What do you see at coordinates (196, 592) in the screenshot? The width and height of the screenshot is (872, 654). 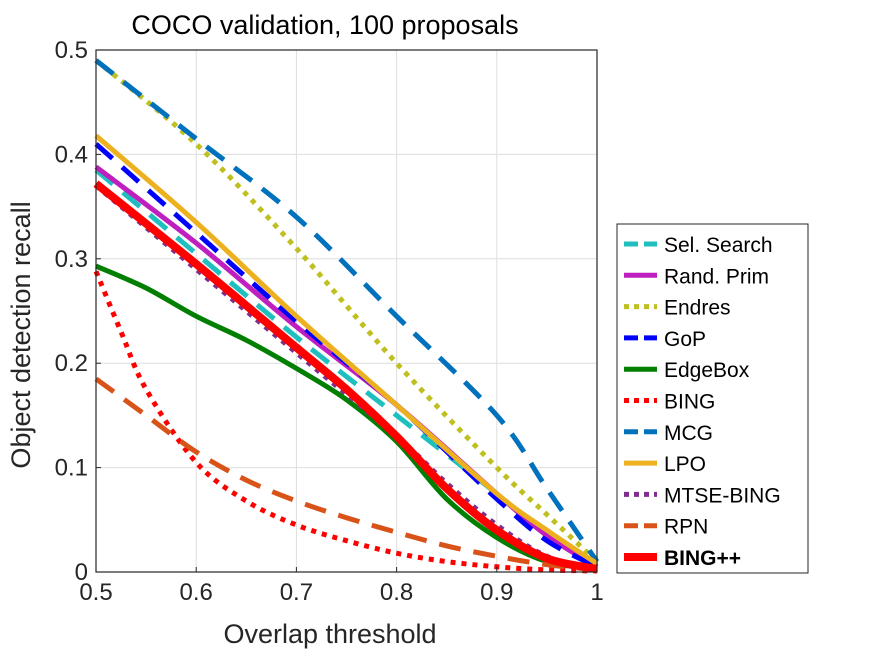 I see `x-tick-label: 0.6` at bounding box center [196, 592].